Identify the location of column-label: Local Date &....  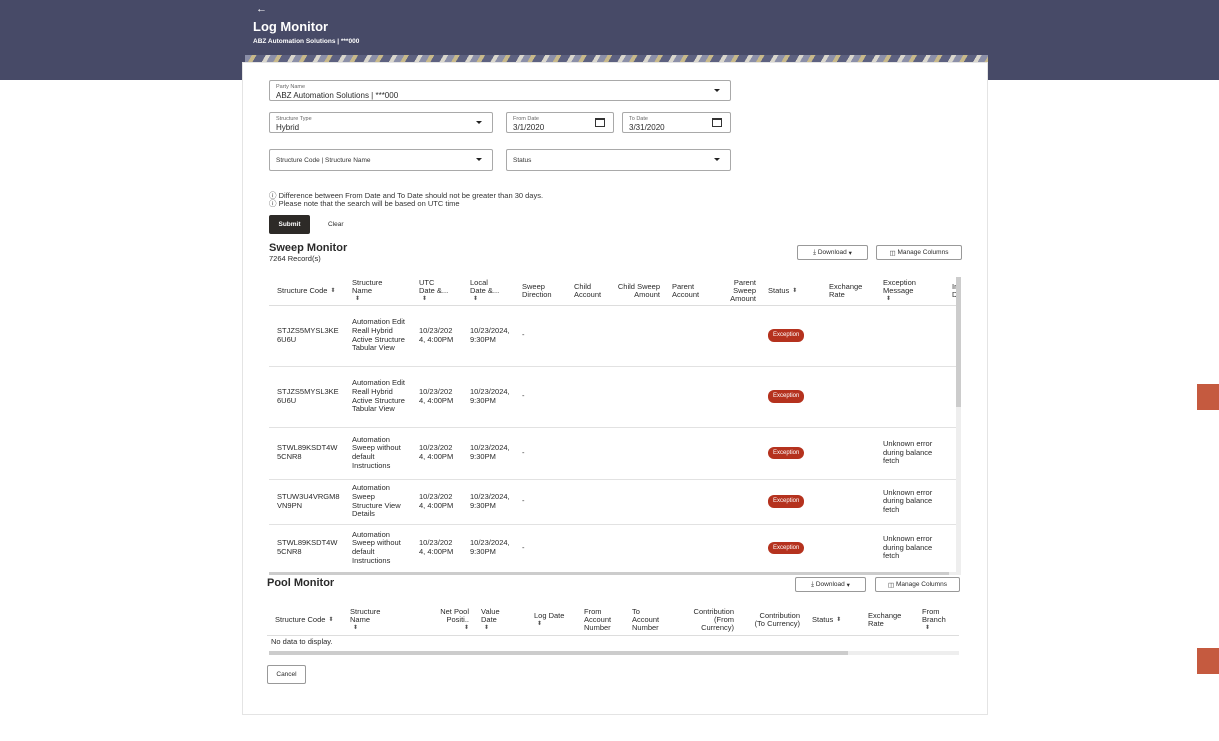
(485, 286).